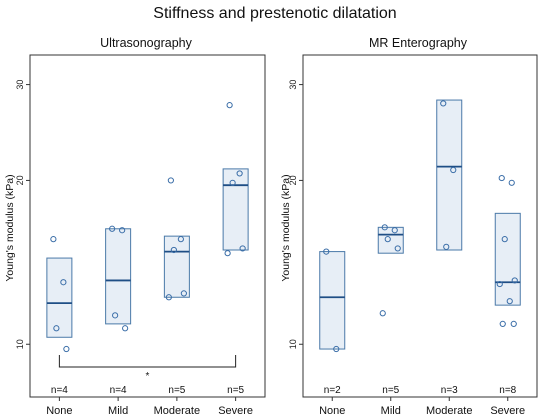 The width and height of the screenshot is (550, 420). I want to click on box-mr-enterography-severe, so click(507, 259).